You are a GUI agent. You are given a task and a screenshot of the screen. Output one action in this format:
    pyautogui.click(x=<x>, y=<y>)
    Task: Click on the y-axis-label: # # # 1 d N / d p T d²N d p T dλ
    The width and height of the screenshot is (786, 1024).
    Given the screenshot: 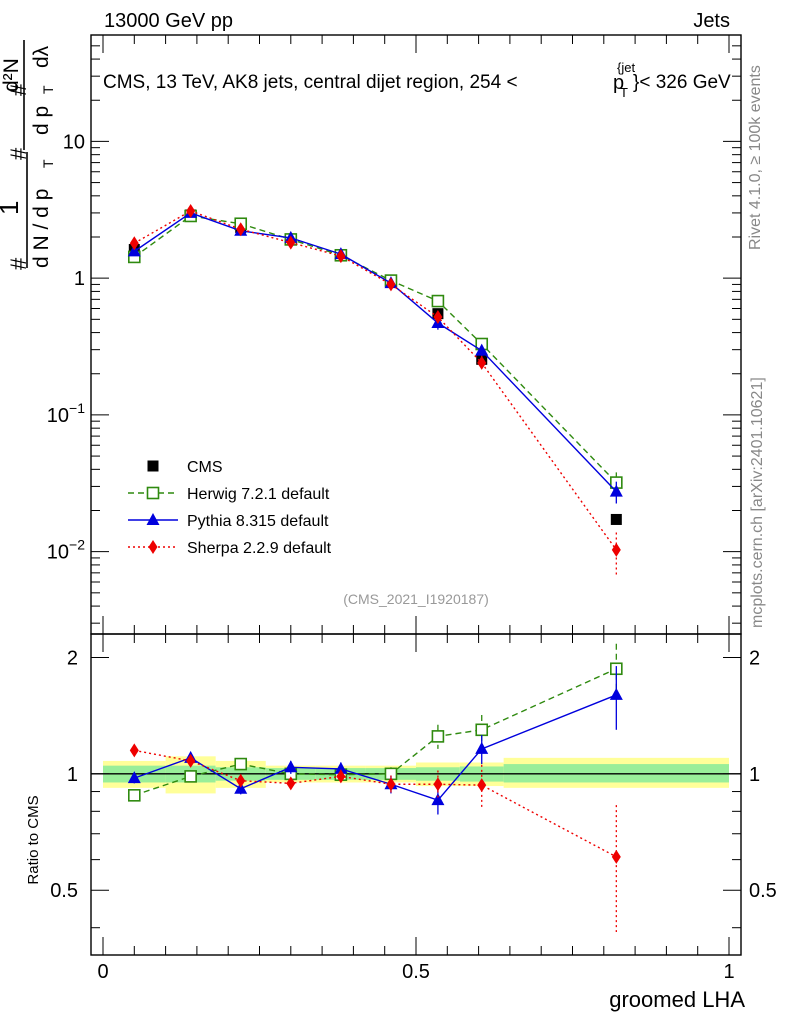 What is the action you would take?
    pyautogui.click(x=28, y=155)
    